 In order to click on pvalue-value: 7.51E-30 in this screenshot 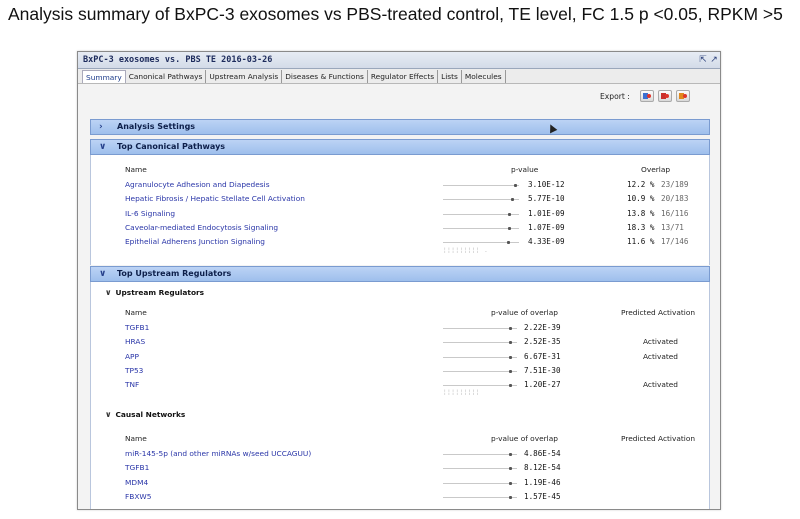, I will do `click(542, 370)`.